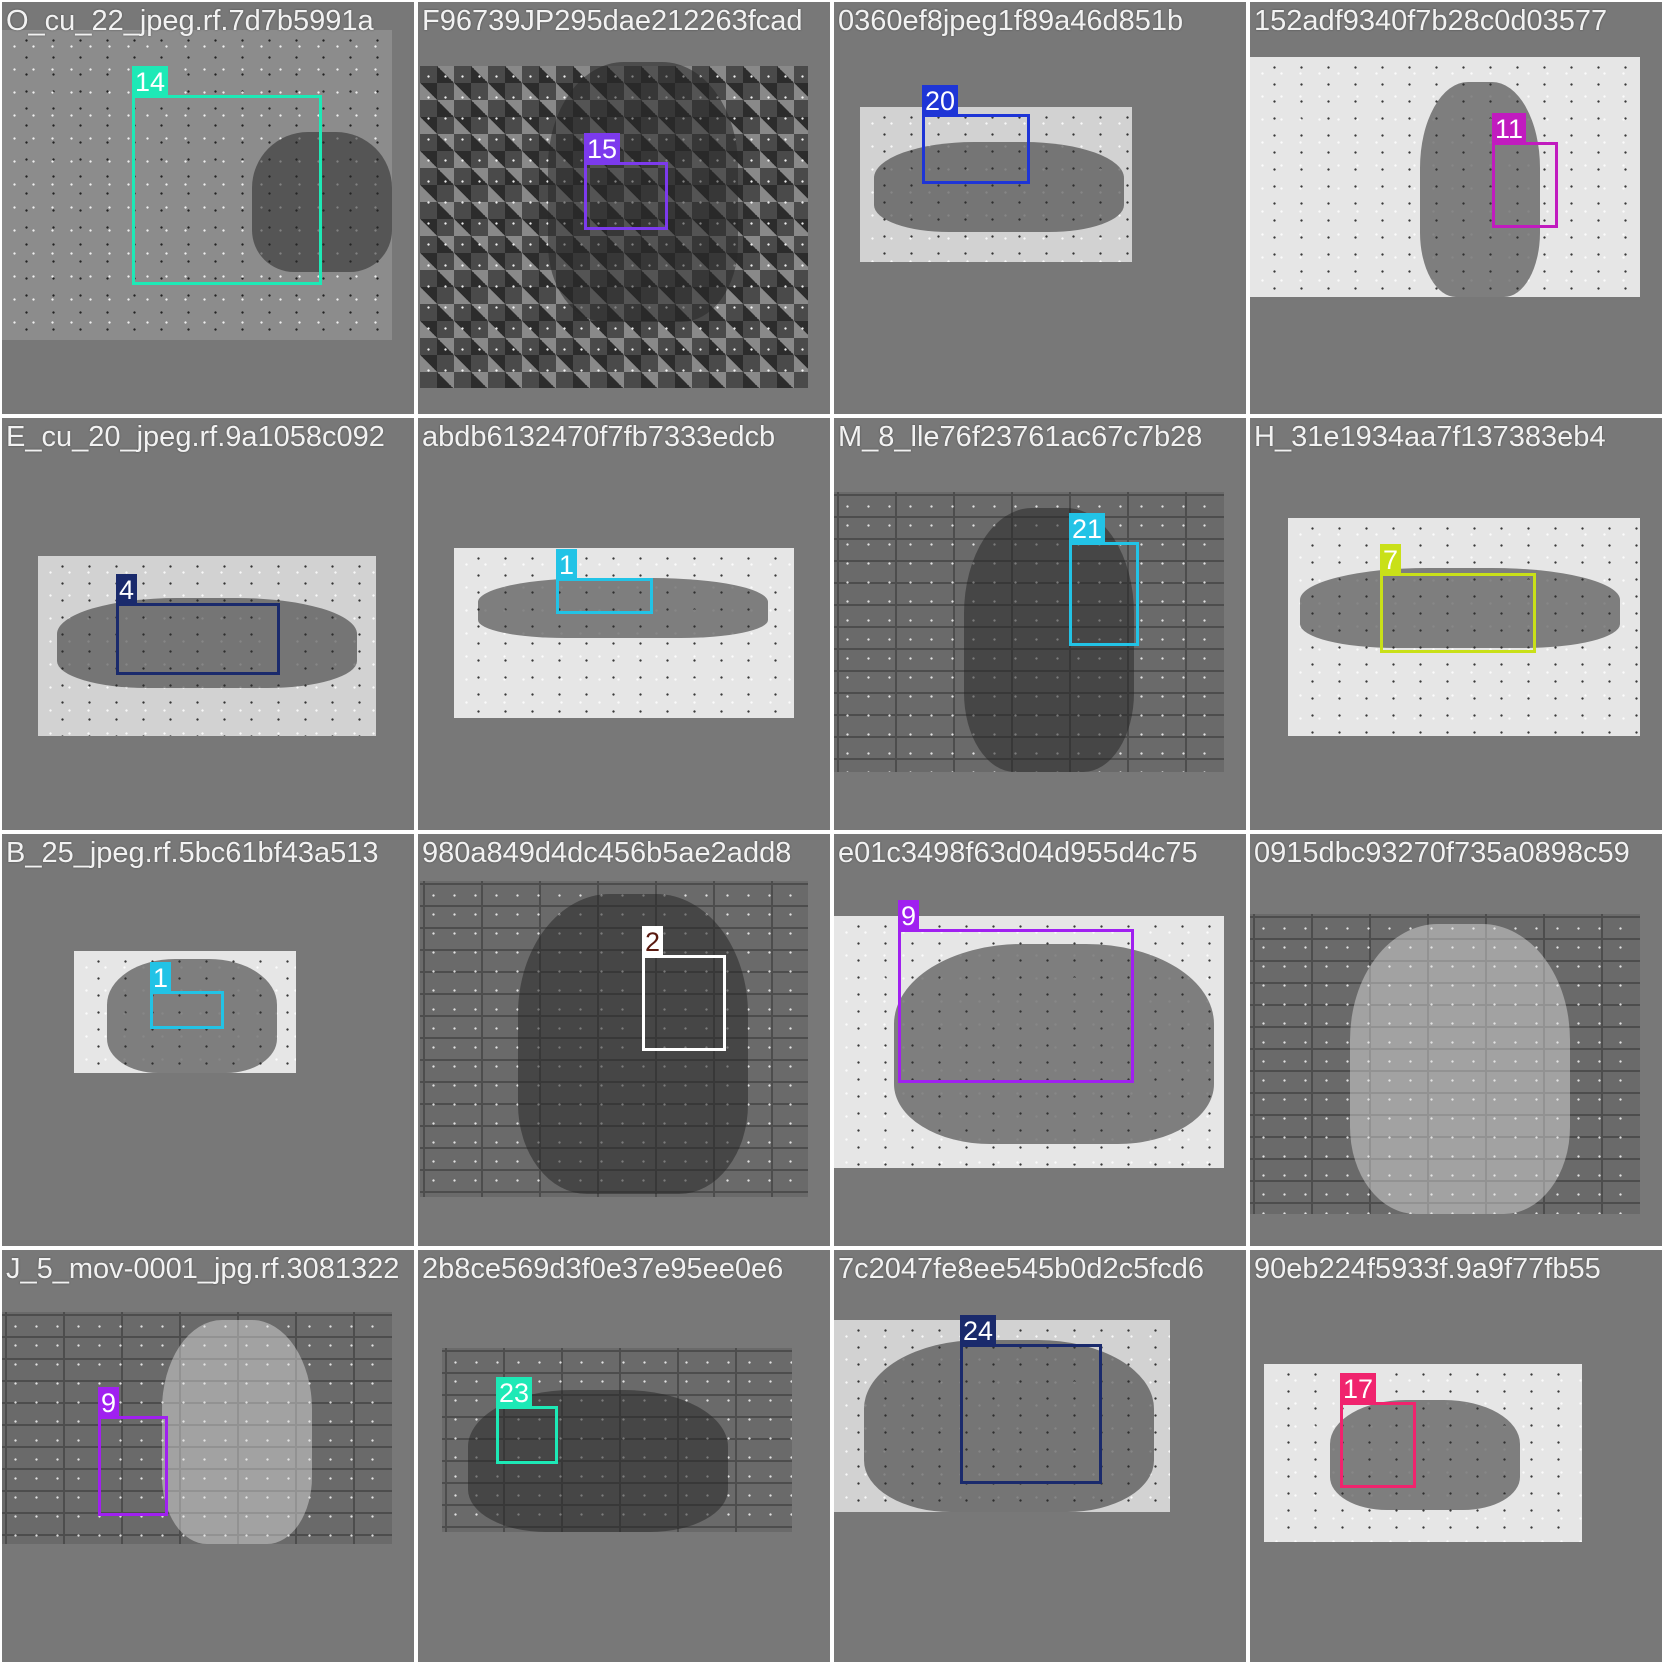 This screenshot has width=1664, height=1664. Describe the element at coordinates (1020, 437) in the screenshot. I see `image-filename-label: M_8_lle76f23761ac67c7b28` at that location.